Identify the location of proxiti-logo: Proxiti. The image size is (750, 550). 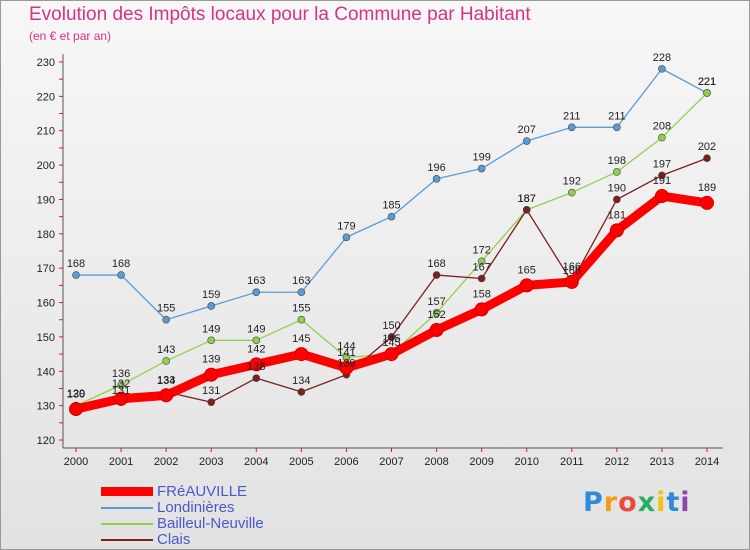
(637, 502).